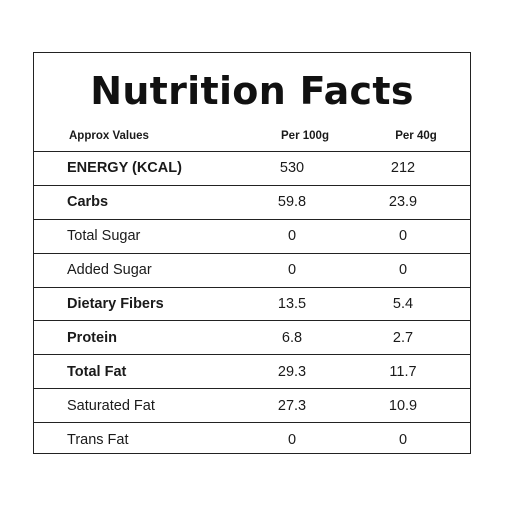  What do you see at coordinates (403, 371) in the screenshot?
I see `value-per-40g: 11.7` at bounding box center [403, 371].